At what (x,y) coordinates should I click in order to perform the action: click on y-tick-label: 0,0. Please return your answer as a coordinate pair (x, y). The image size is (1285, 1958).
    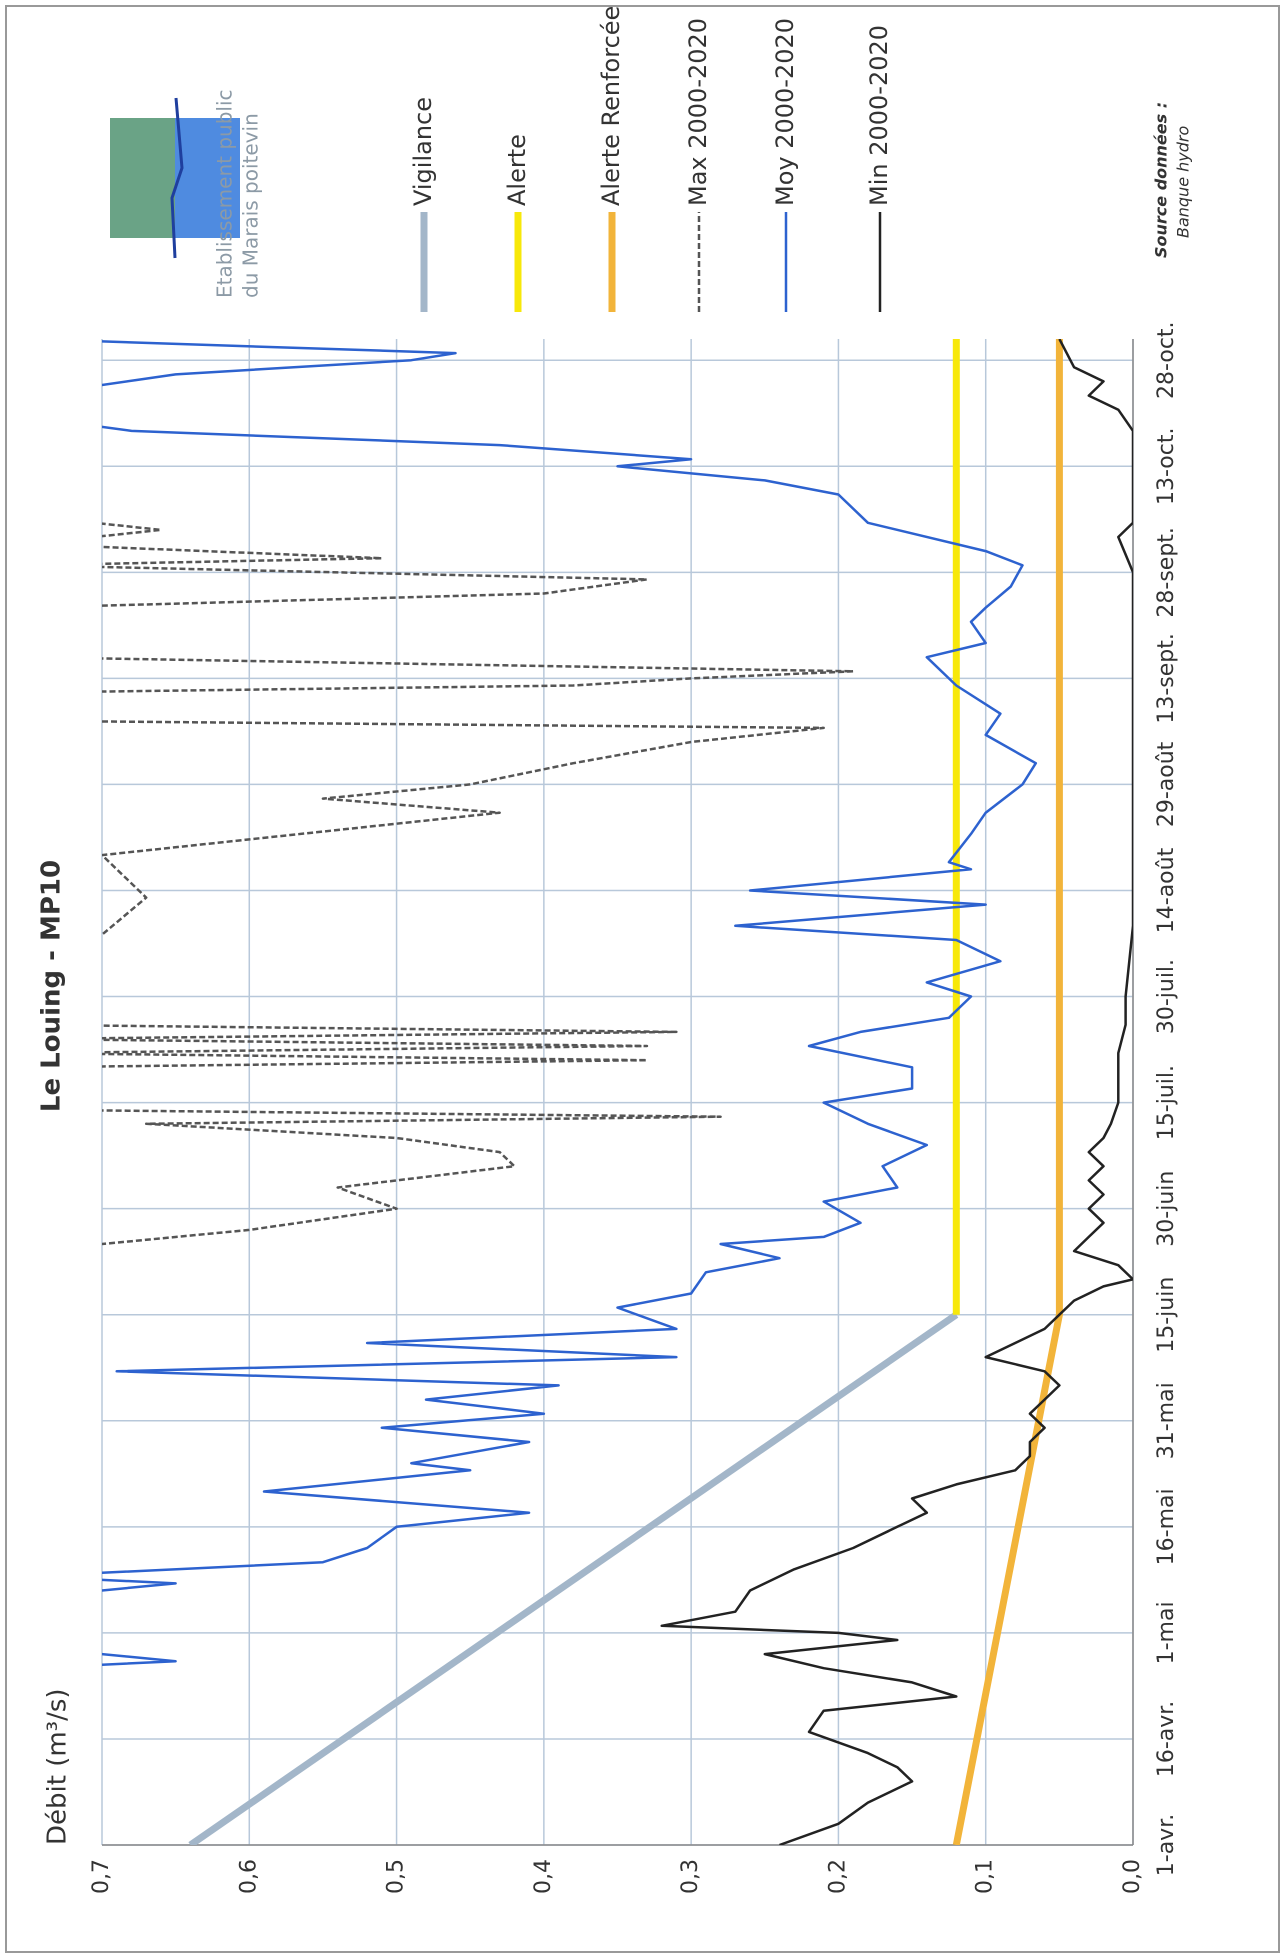
    Looking at the image, I should click on (1132, 1876).